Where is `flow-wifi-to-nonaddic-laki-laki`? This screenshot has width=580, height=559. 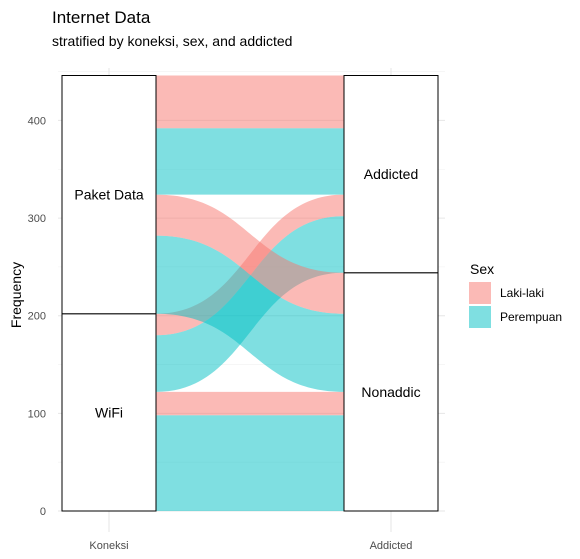
flow-wifi-to-nonaddic-laki-laki is located at coordinates (250, 403).